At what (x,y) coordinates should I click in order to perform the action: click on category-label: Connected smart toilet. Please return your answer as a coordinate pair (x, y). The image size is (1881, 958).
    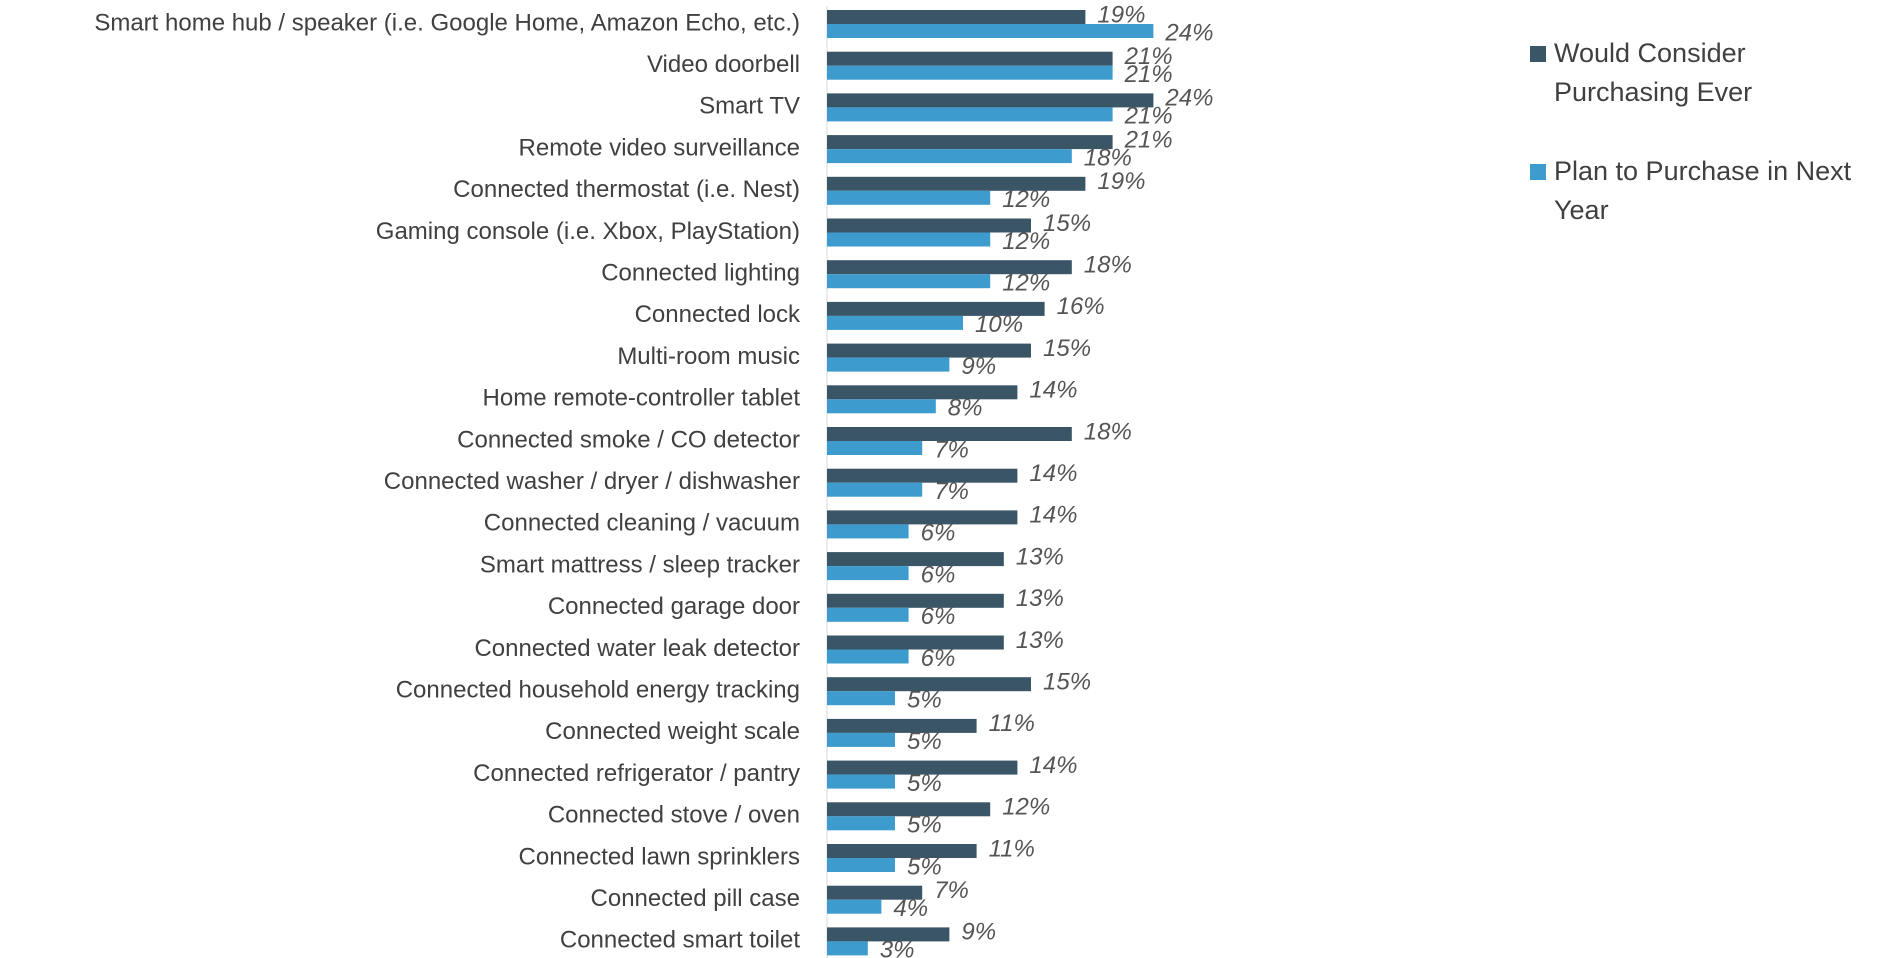
    Looking at the image, I should click on (680, 940).